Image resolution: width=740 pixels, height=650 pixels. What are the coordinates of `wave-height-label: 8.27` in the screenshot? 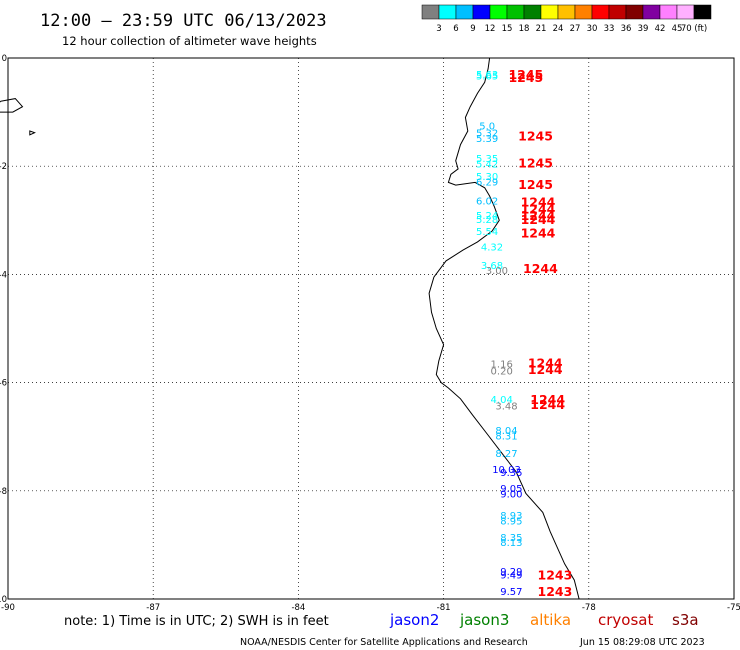 It's located at (506, 454).